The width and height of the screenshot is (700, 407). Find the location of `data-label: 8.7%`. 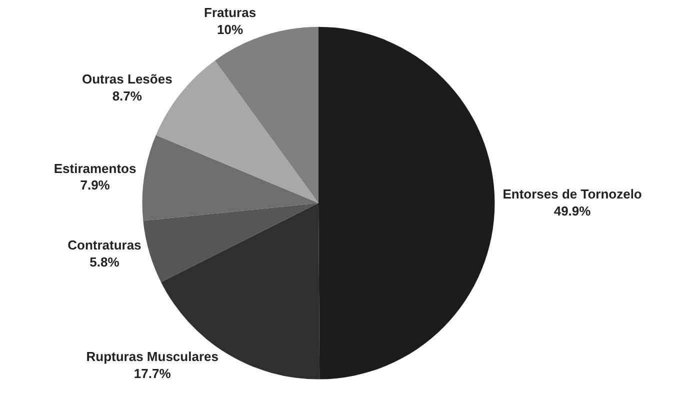

data-label: 8.7% is located at coordinates (127, 96).